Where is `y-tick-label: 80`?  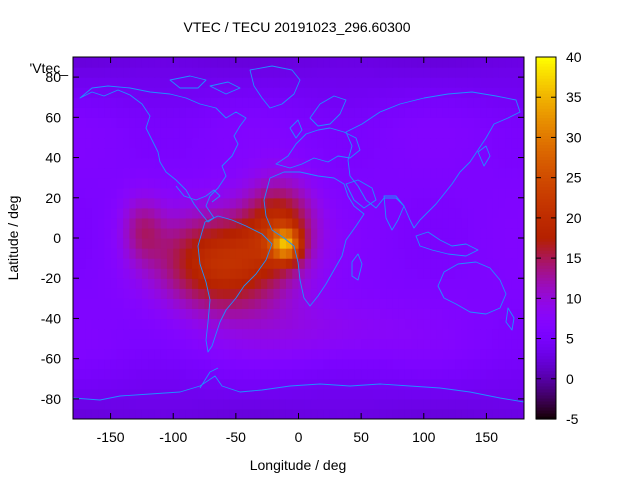 y-tick-label: 80 is located at coordinates (53, 77).